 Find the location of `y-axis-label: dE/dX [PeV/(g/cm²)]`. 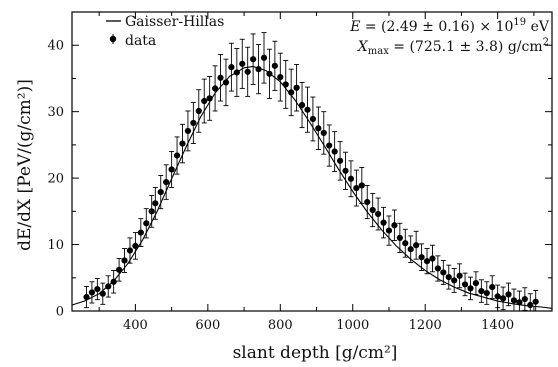

y-axis-label: dE/dX [PeV/(g/cm²)] is located at coordinates (25, 165).